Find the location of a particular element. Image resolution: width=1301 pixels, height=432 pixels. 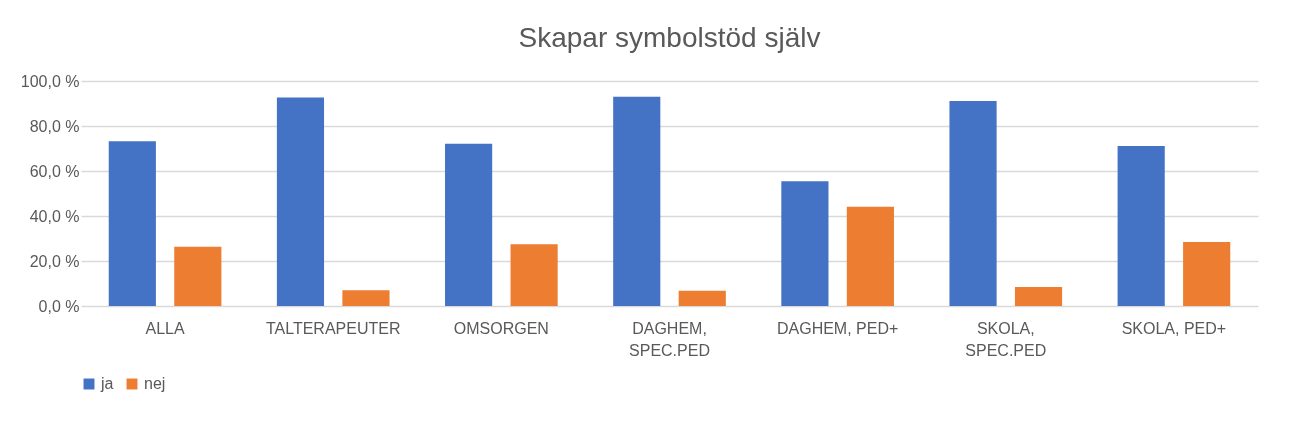

x-tick-label: TALTERAPEUTER is located at coordinates (333, 328).